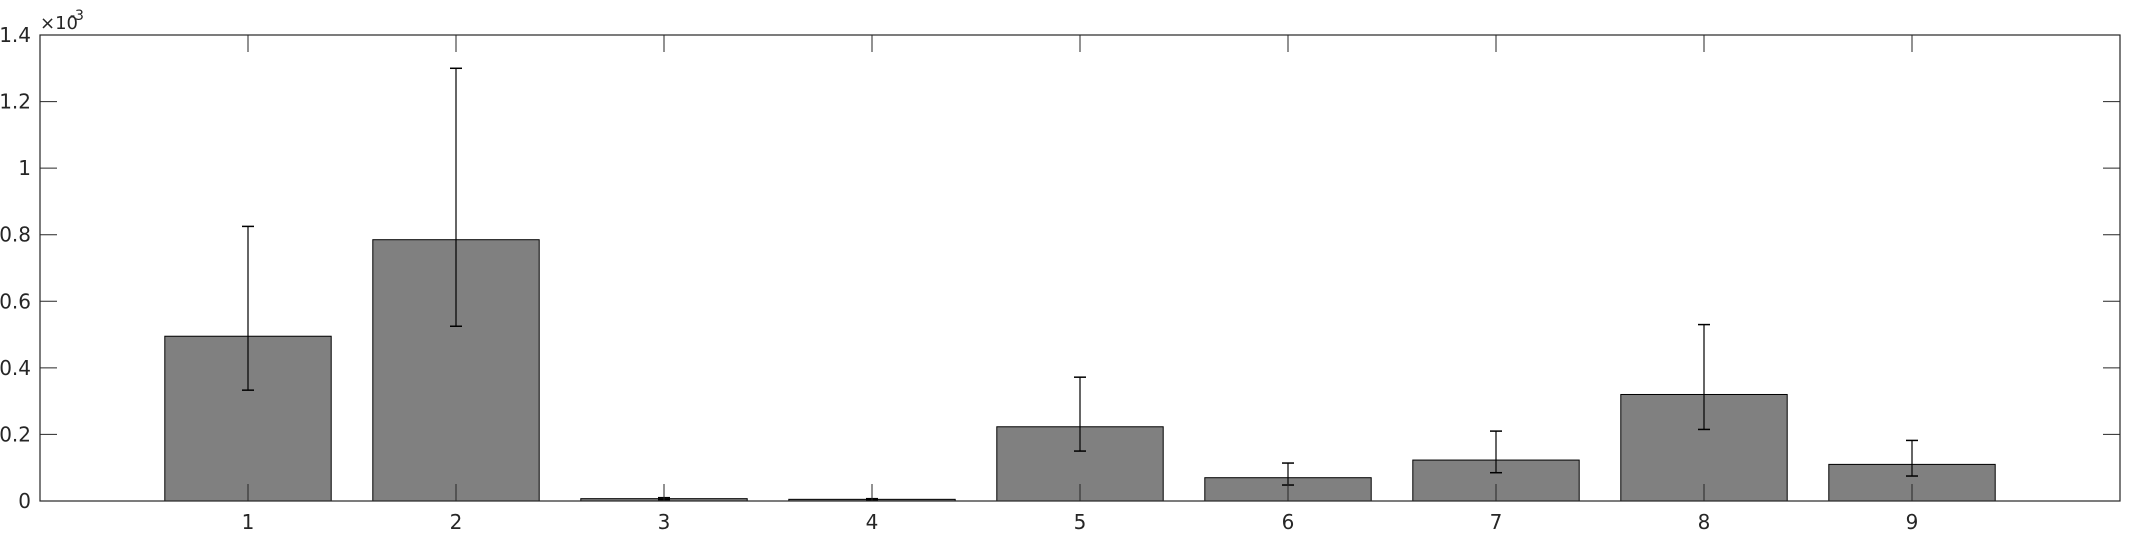 The width and height of the screenshot is (2133, 533). Describe the element at coordinates (872, 521) in the screenshot. I see `x-tick-label-4: 4` at that location.